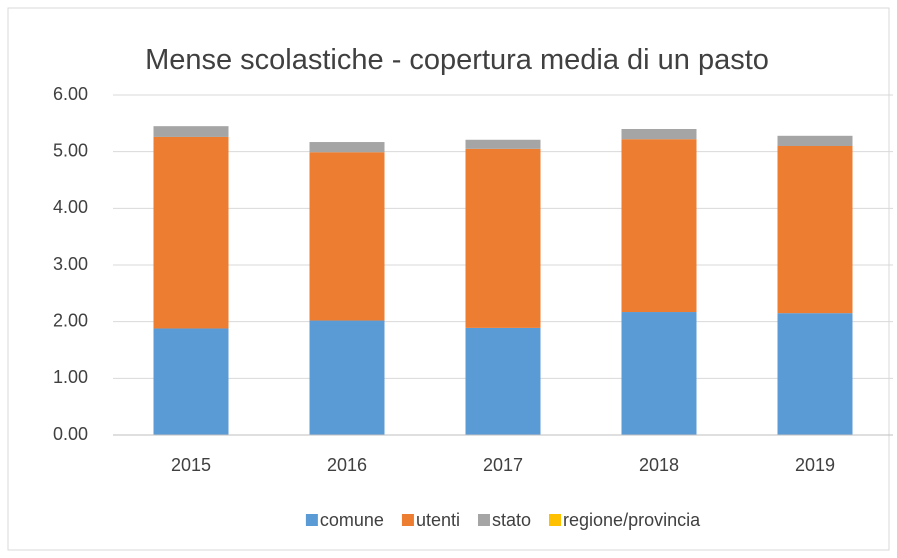 Image resolution: width=897 pixels, height=558 pixels. I want to click on legend-label: regione/provincia, so click(632, 520).